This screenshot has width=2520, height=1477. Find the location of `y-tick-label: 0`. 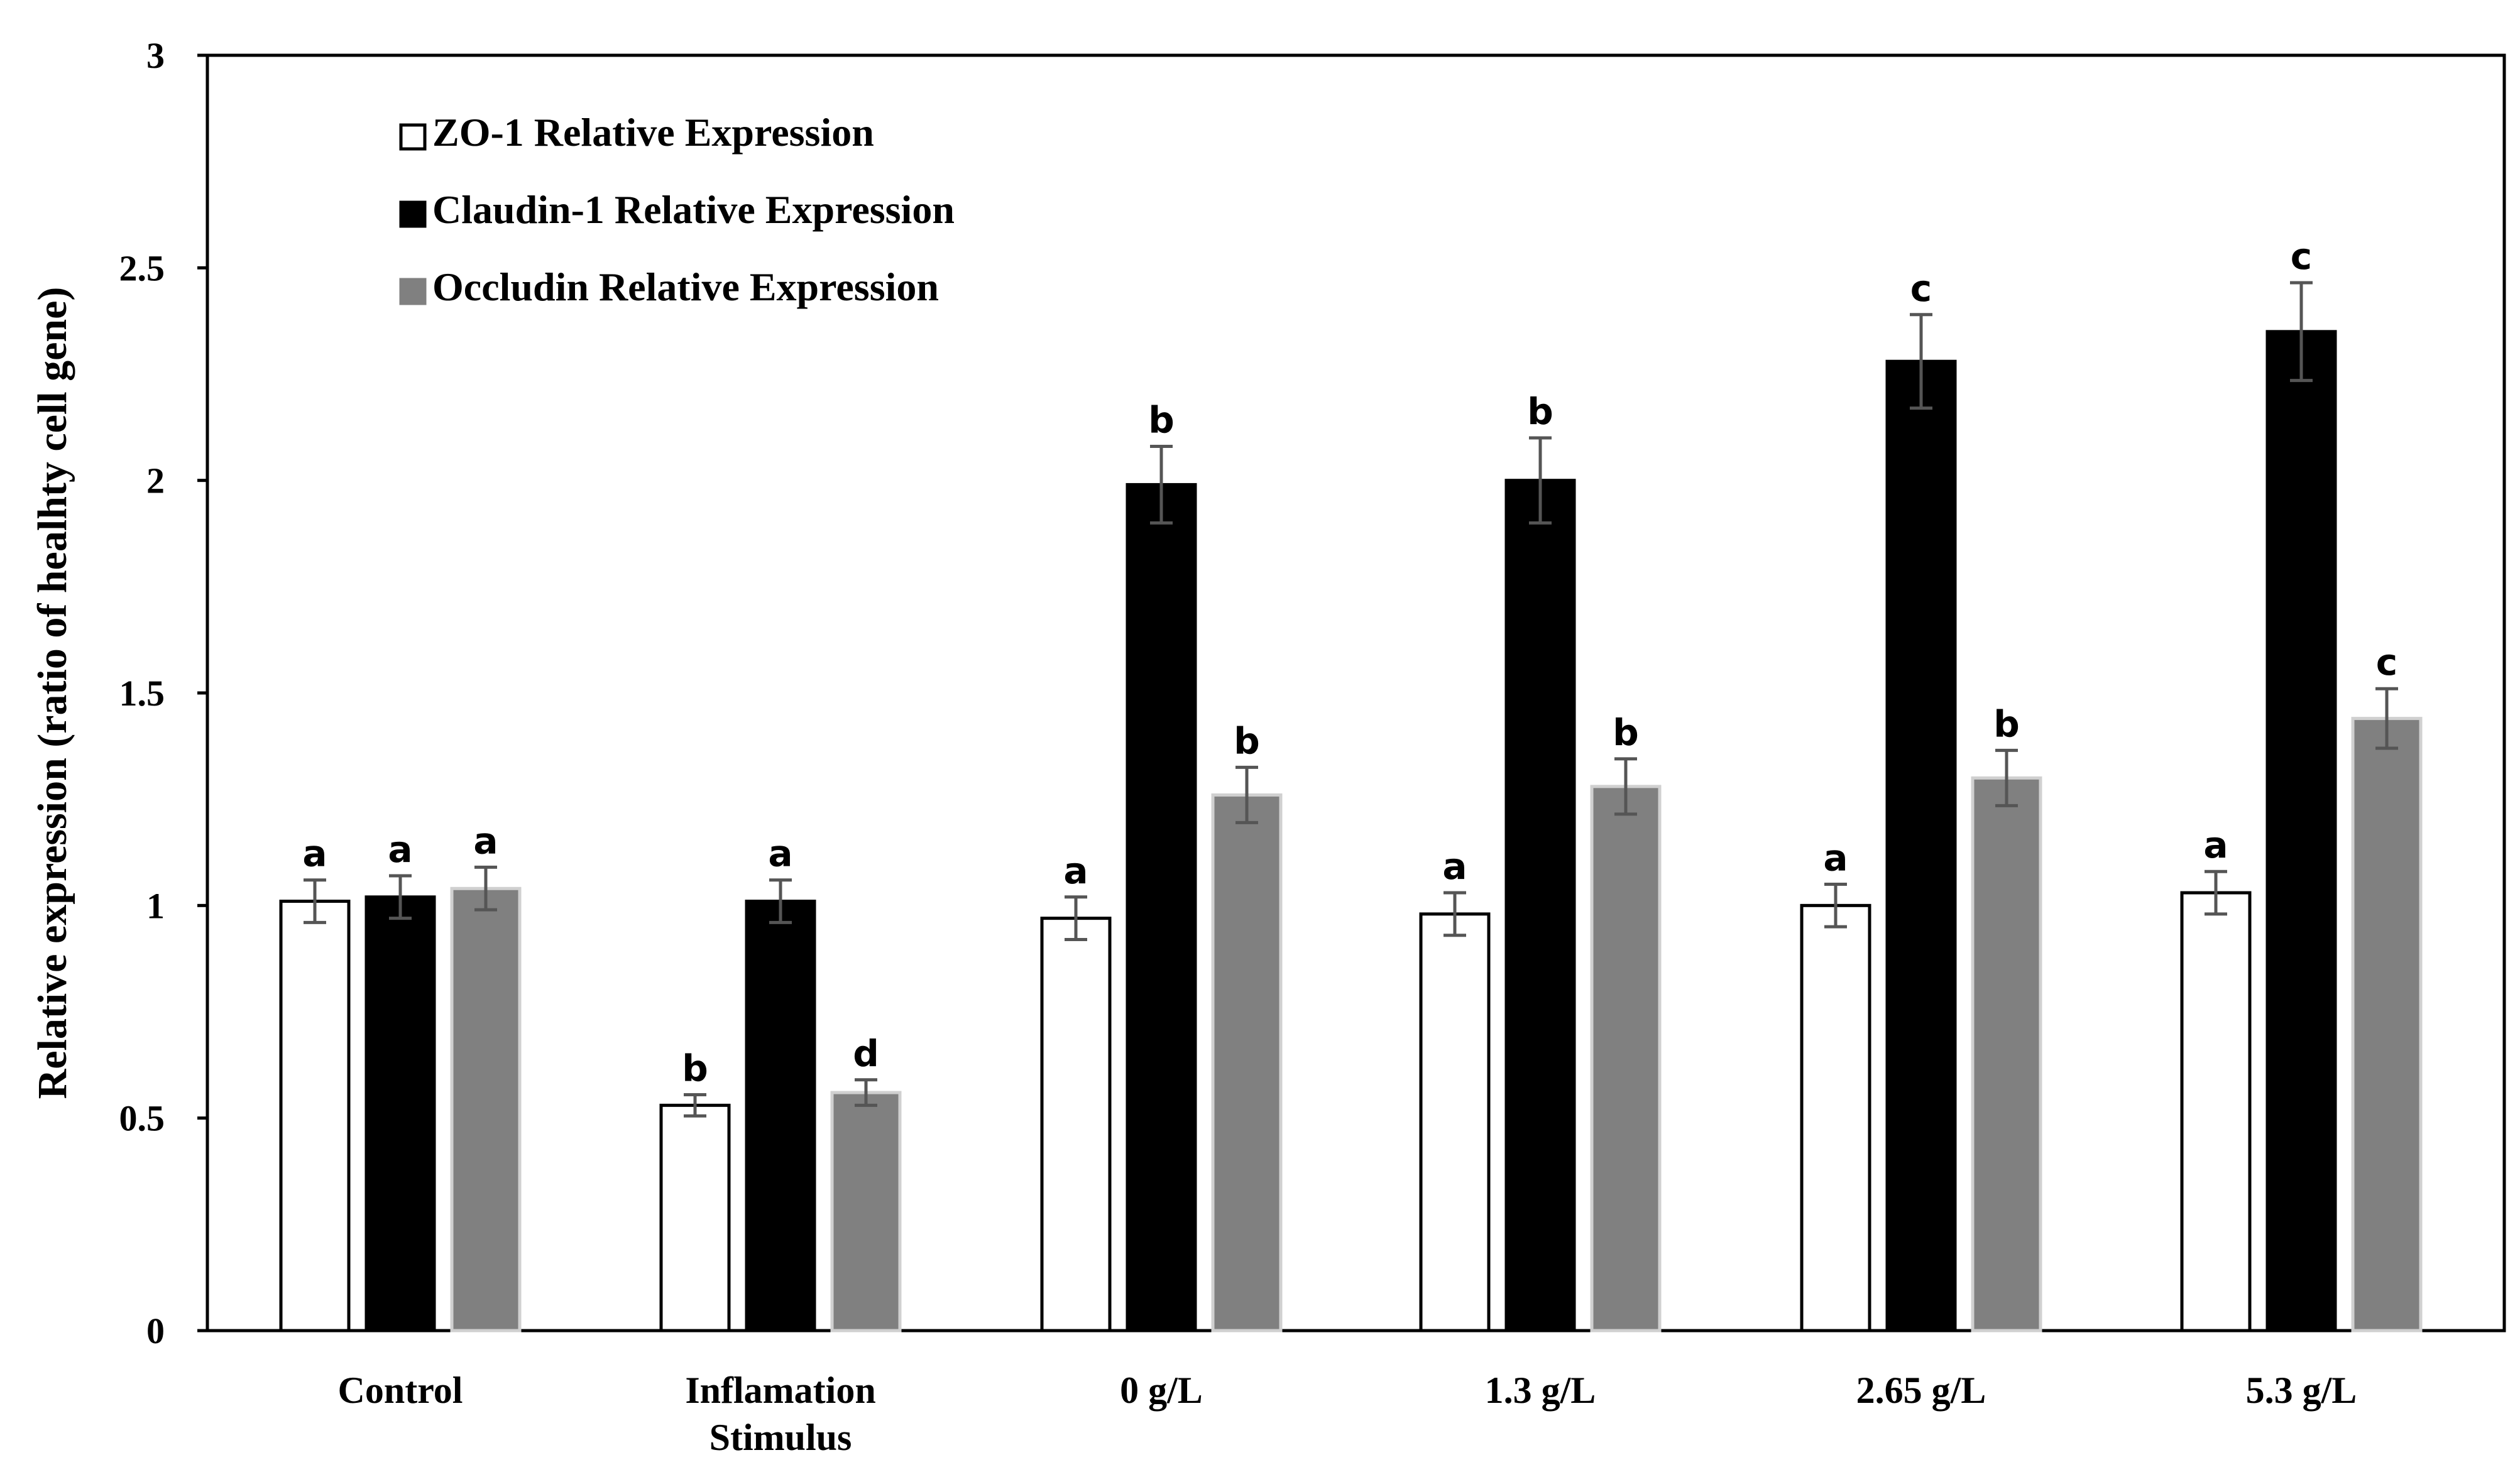

y-tick-label: 0 is located at coordinates (155, 1331).